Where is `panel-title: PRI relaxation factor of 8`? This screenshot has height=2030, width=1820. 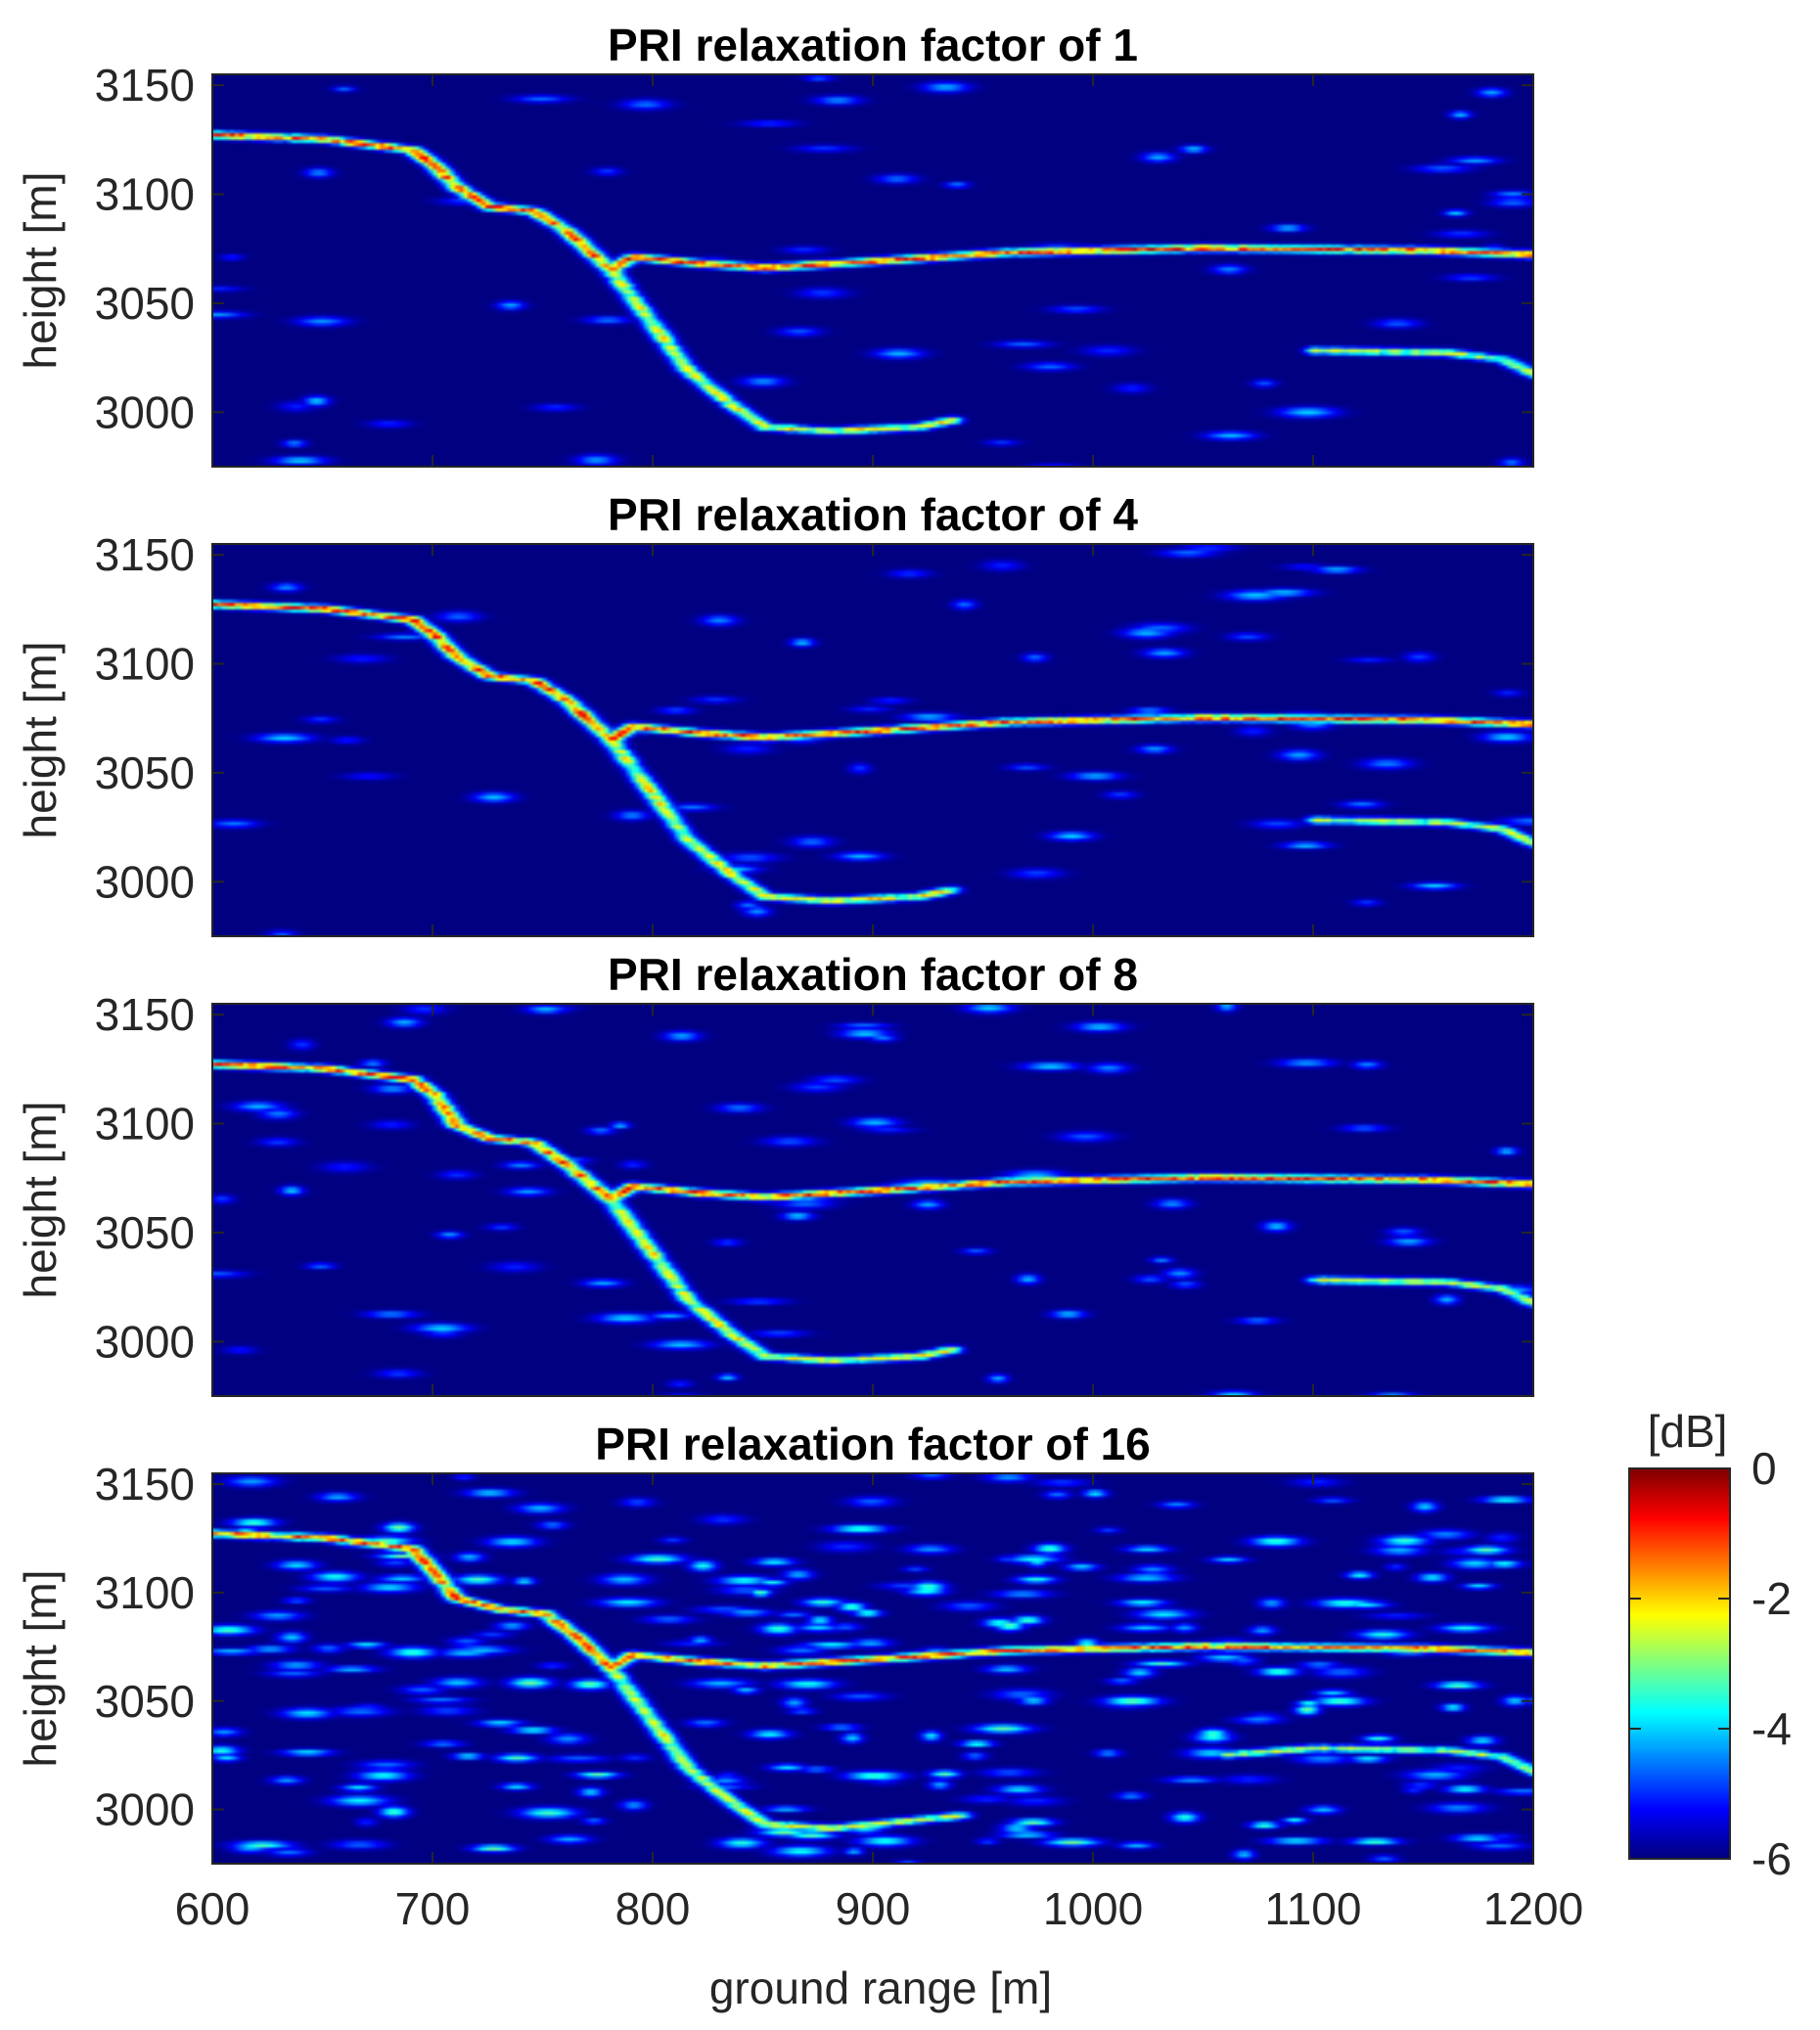 panel-title: PRI relaxation factor of 8 is located at coordinates (873, 974).